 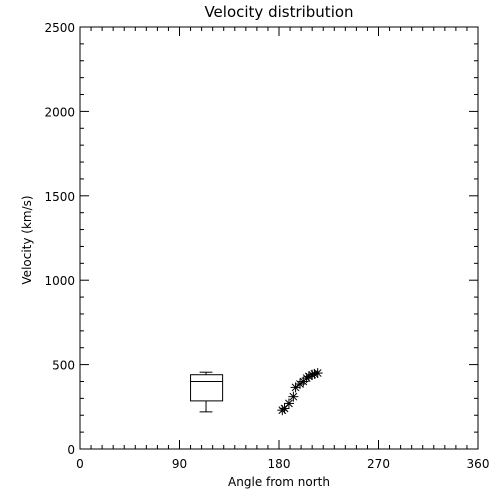 What do you see at coordinates (71, 450) in the screenshot?
I see `y-tick-label: 0` at bounding box center [71, 450].